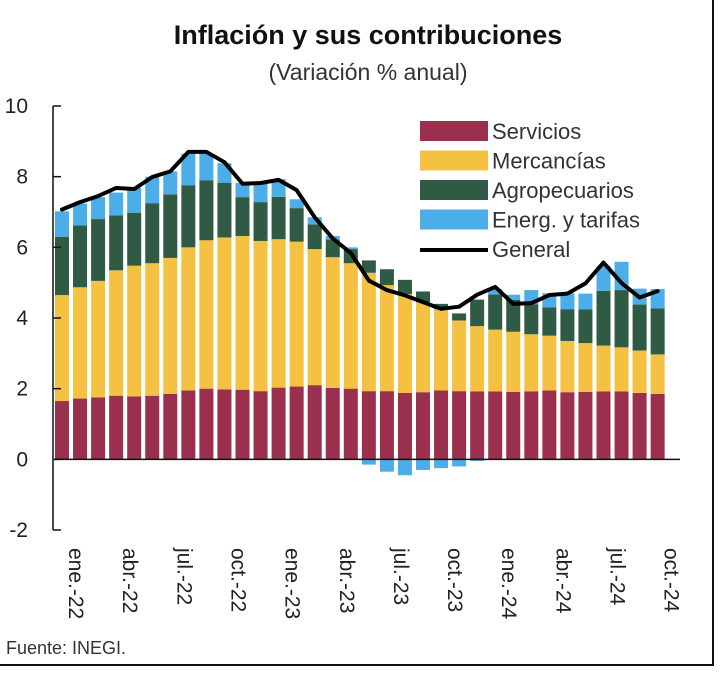  What do you see at coordinates (566, 220) in the screenshot?
I see `legend-label-3: Energ. y tarifas` at bounding box center [566, 220].